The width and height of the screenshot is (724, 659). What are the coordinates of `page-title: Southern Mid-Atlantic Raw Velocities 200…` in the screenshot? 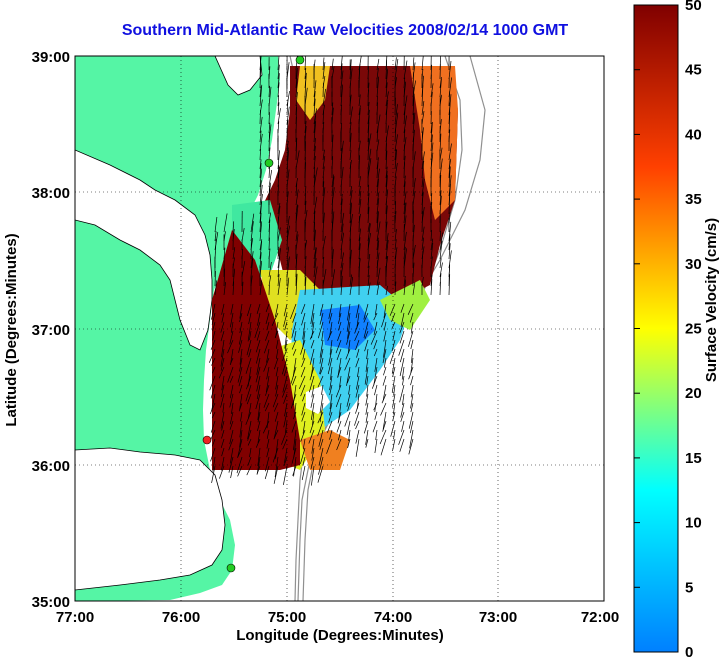 It's located at (345, 30).